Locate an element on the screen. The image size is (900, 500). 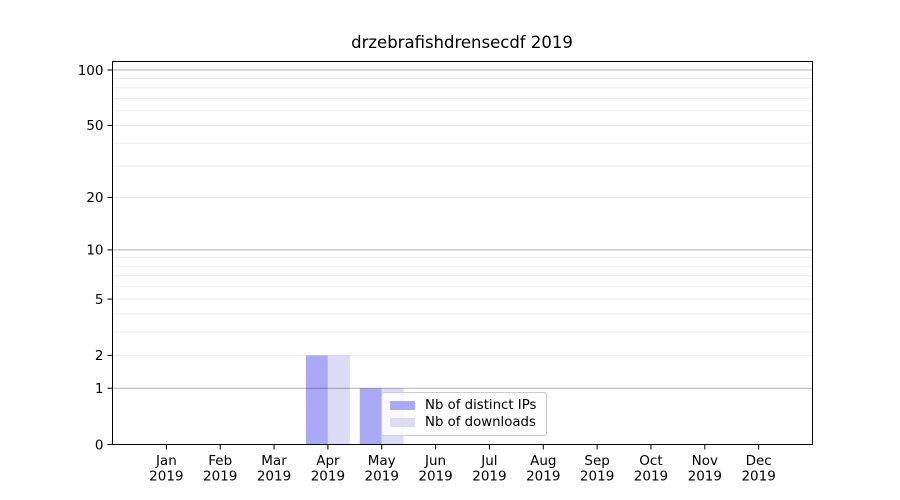
x-tick-label-month: Jul is located at coordinates (488, 461).